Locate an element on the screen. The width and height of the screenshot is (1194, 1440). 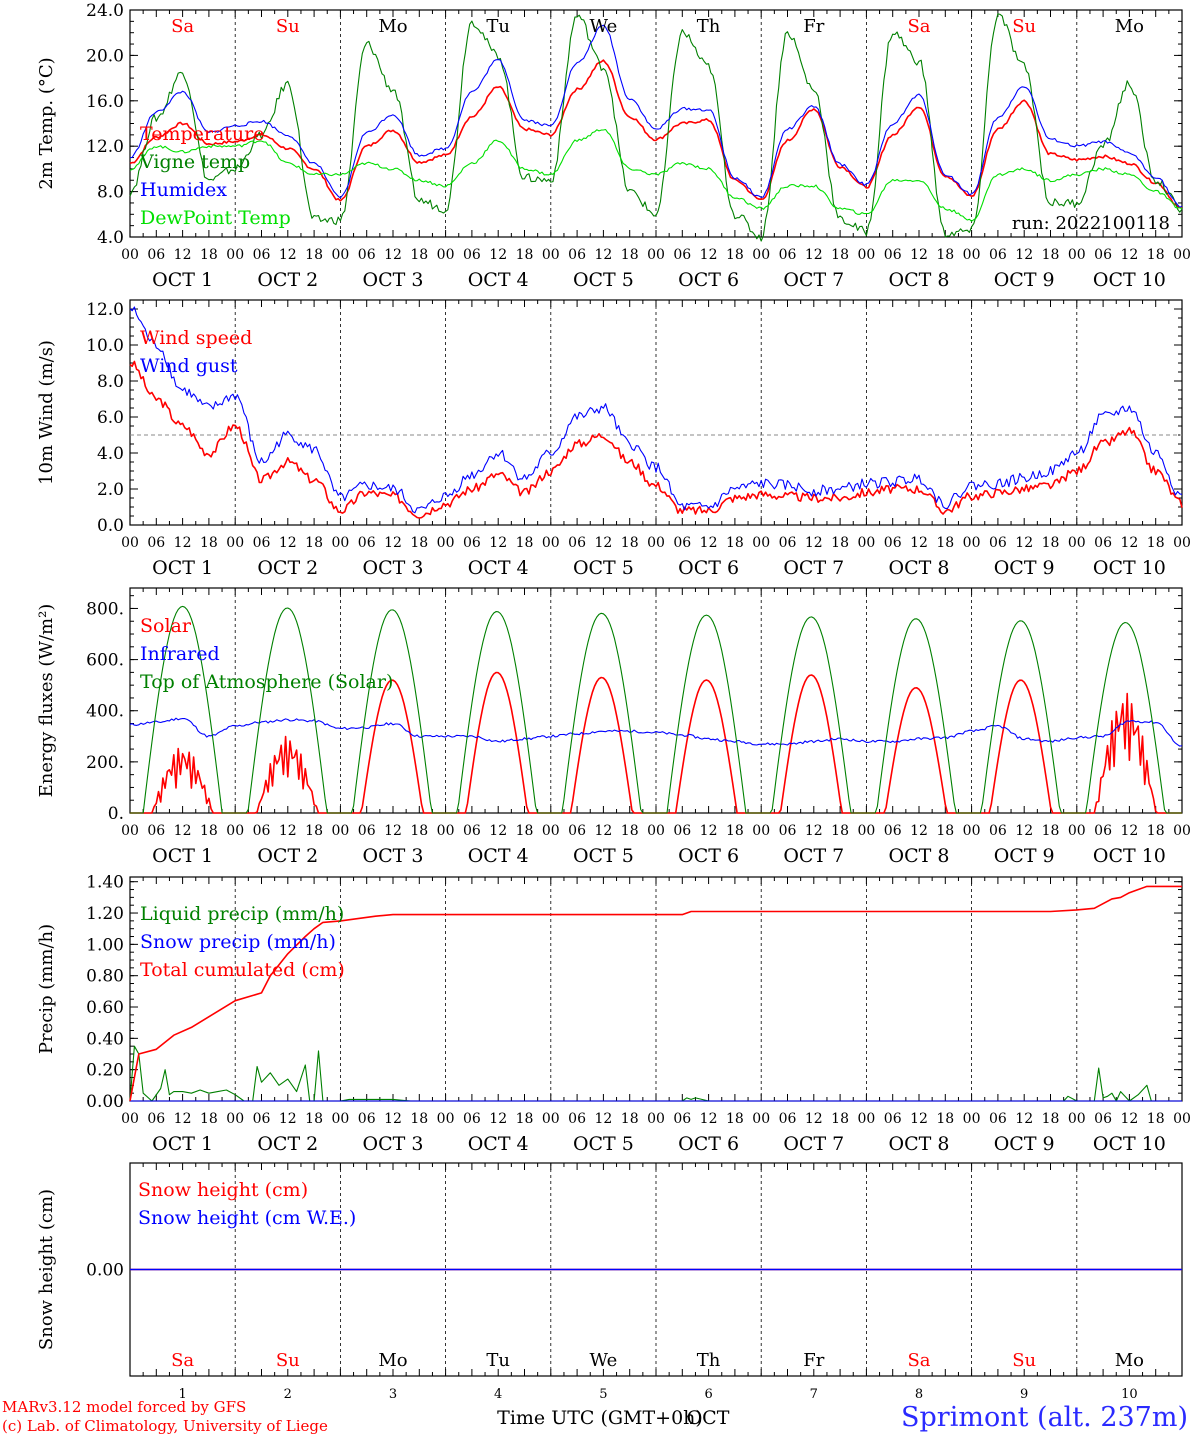
day-label: OCT 5 is located at coordinates (603, 280).